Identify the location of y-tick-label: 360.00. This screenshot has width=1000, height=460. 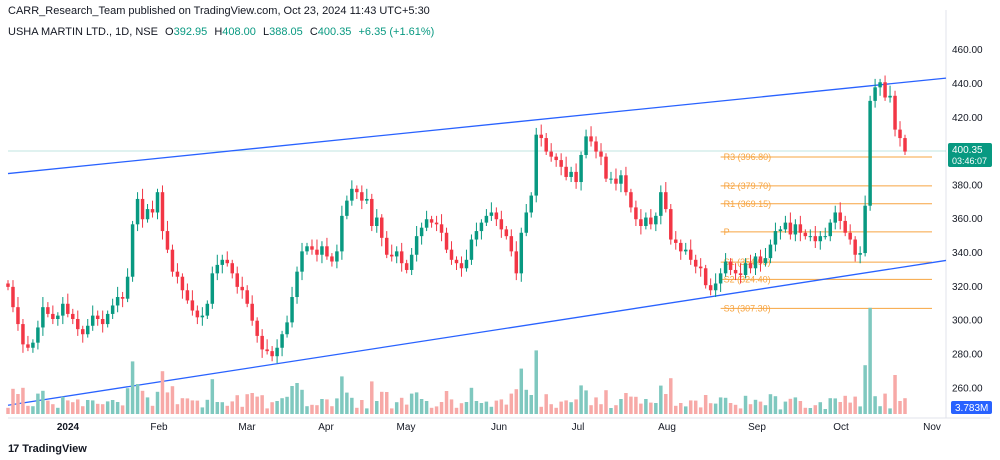
(967, 219).